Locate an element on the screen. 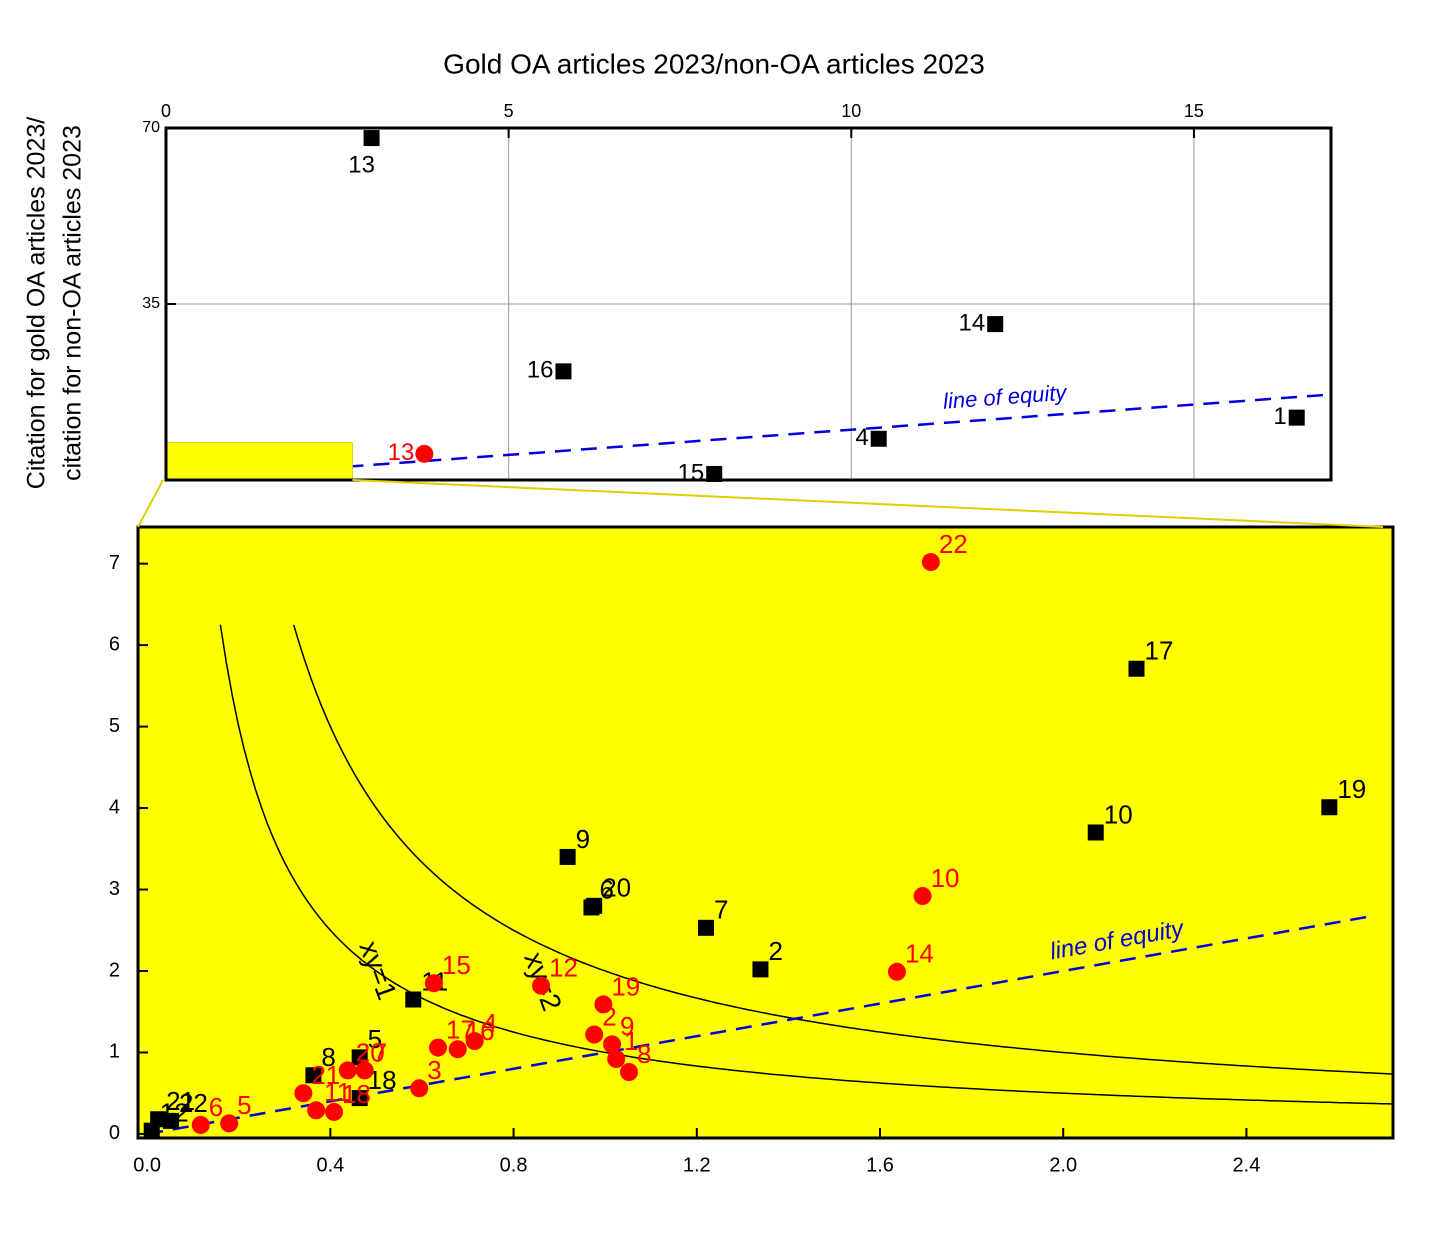  point-label: 18 is located at coordinates (356, 1094).